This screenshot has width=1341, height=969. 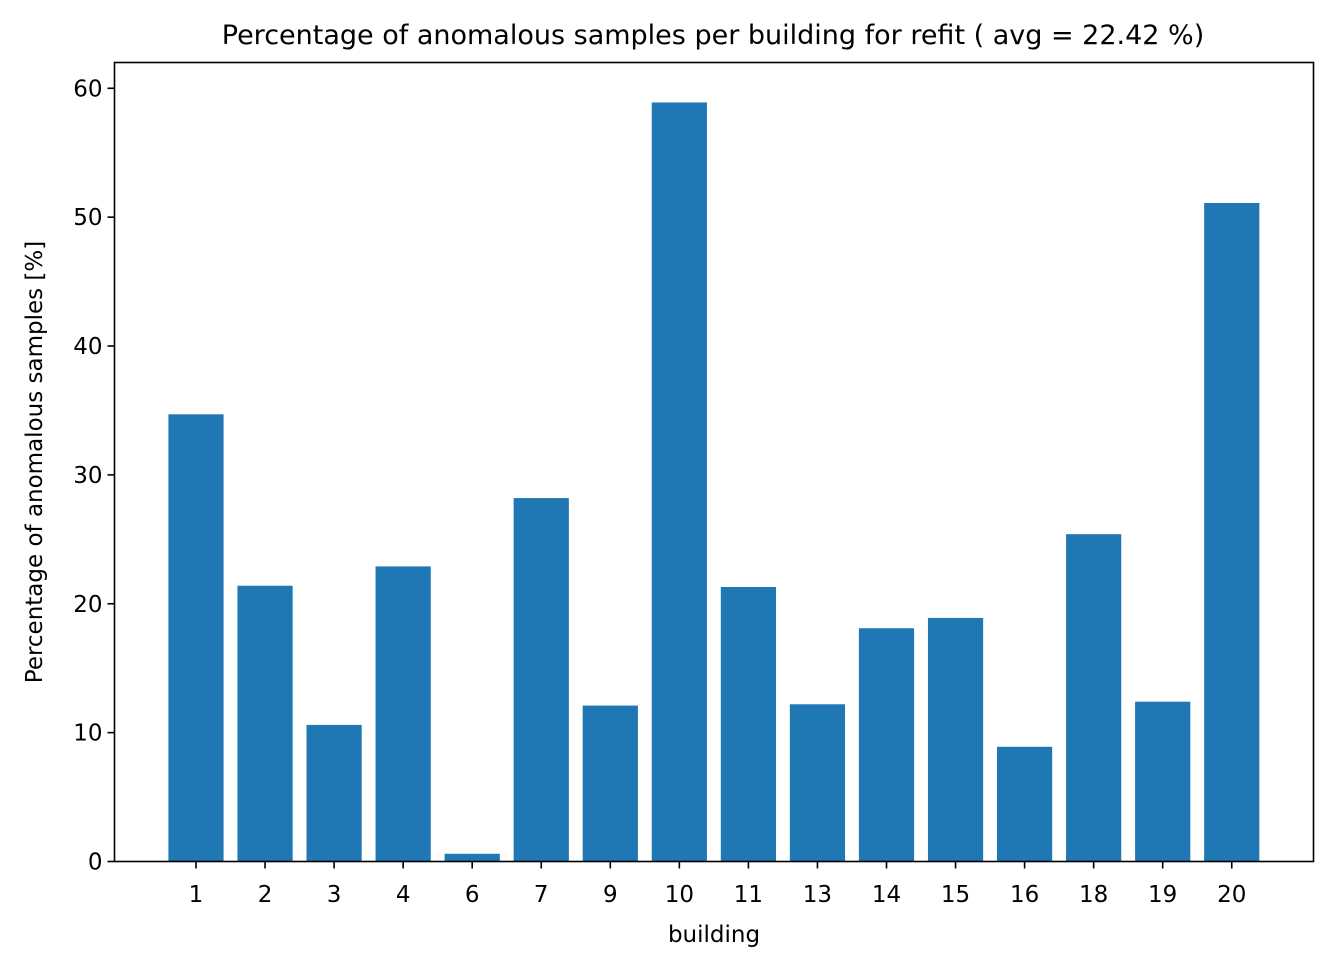 I want to click on x-tick-label: 18, so click(x=1093, y=895).